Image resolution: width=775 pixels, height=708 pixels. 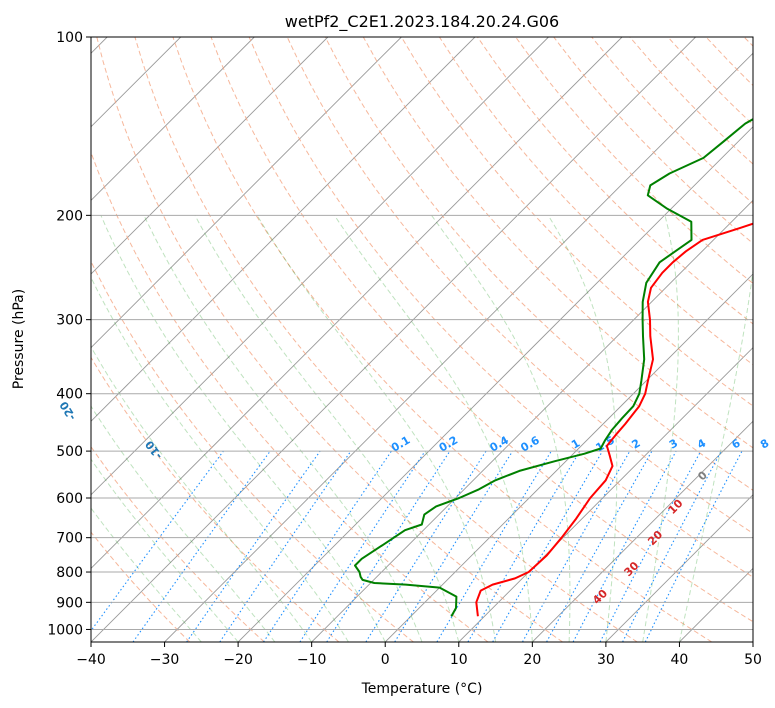 I want to click on y-tick-label: 800, so click(x=69, y=573).